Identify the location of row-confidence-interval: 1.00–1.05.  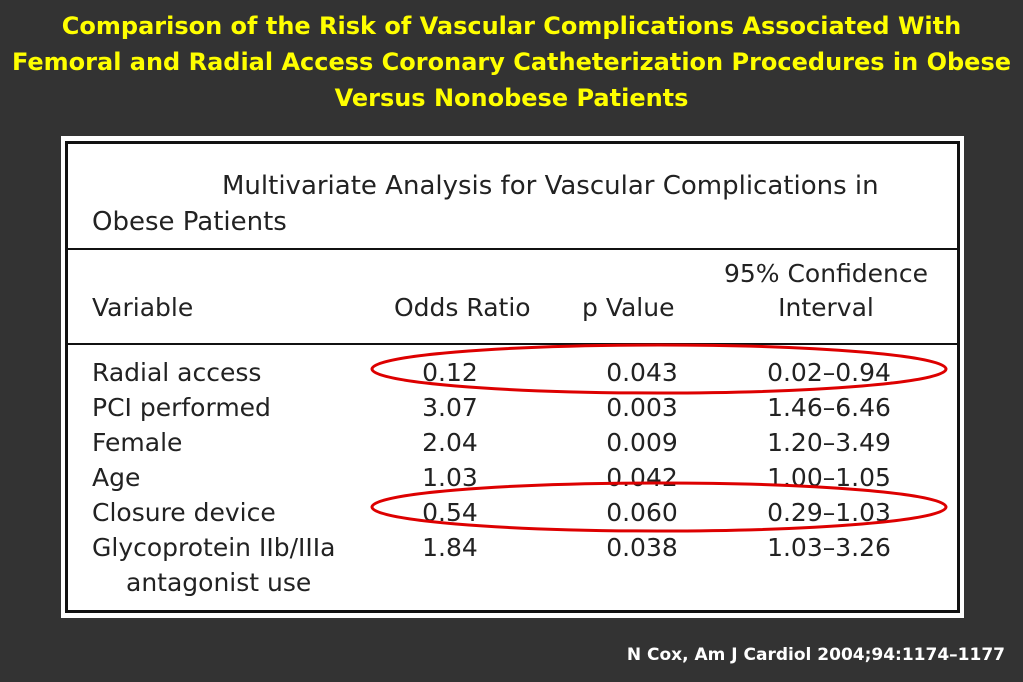
(829, 477).